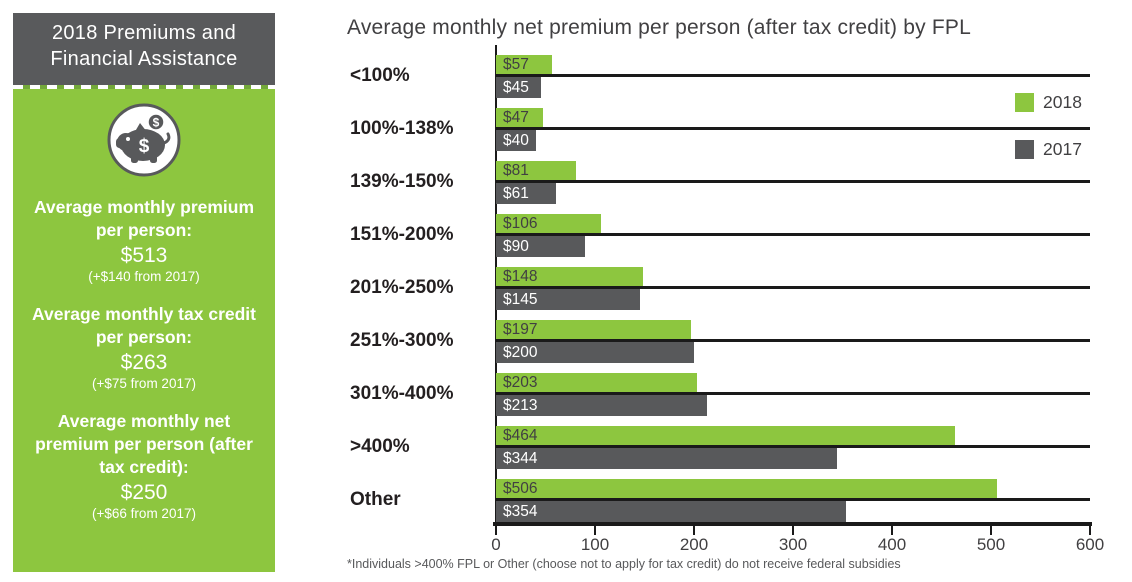 Image resolution: width=1132 pixels, height=582 pixels. What do you see at coordinates (518, 87) in the screenshot?
I see `bar-2017: $45` at bounding box center [518, 87].